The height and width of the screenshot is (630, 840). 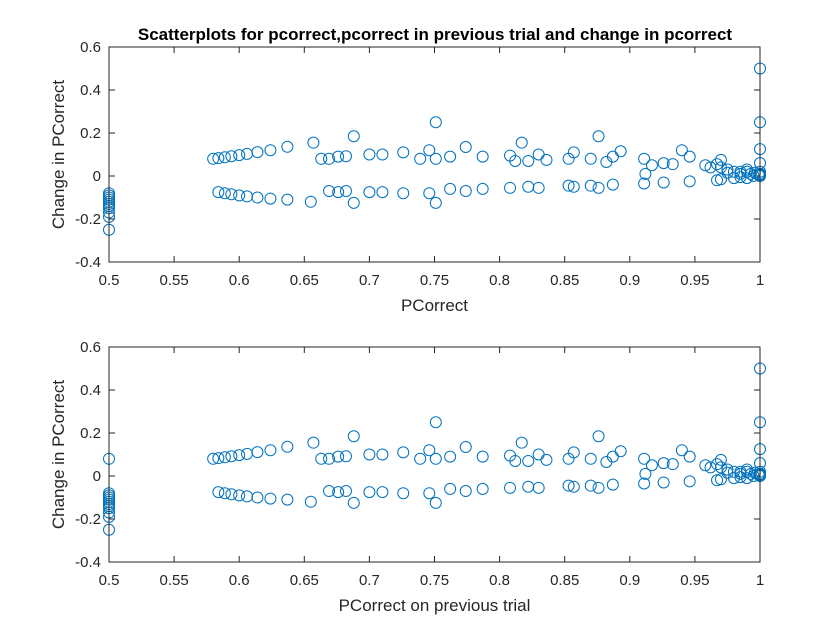 What do you see at coordinates (564, 280) in the screenshot?
I see `top-x-tick-label: 0.85` at bounding box center [564, 280].